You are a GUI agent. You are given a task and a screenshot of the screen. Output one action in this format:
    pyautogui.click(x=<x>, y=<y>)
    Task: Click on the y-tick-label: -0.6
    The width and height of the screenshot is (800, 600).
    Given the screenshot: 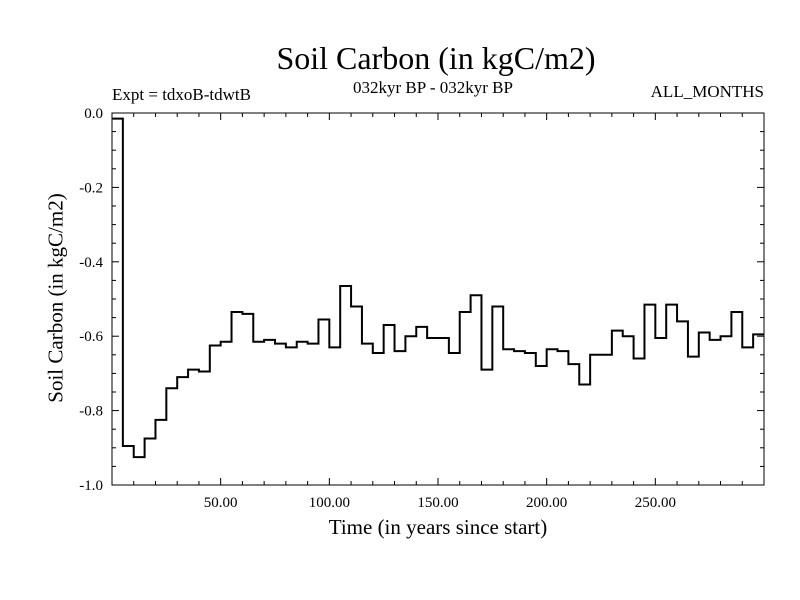 What is the action you would take?
    pyautogui.click(x=91, y=337)
    